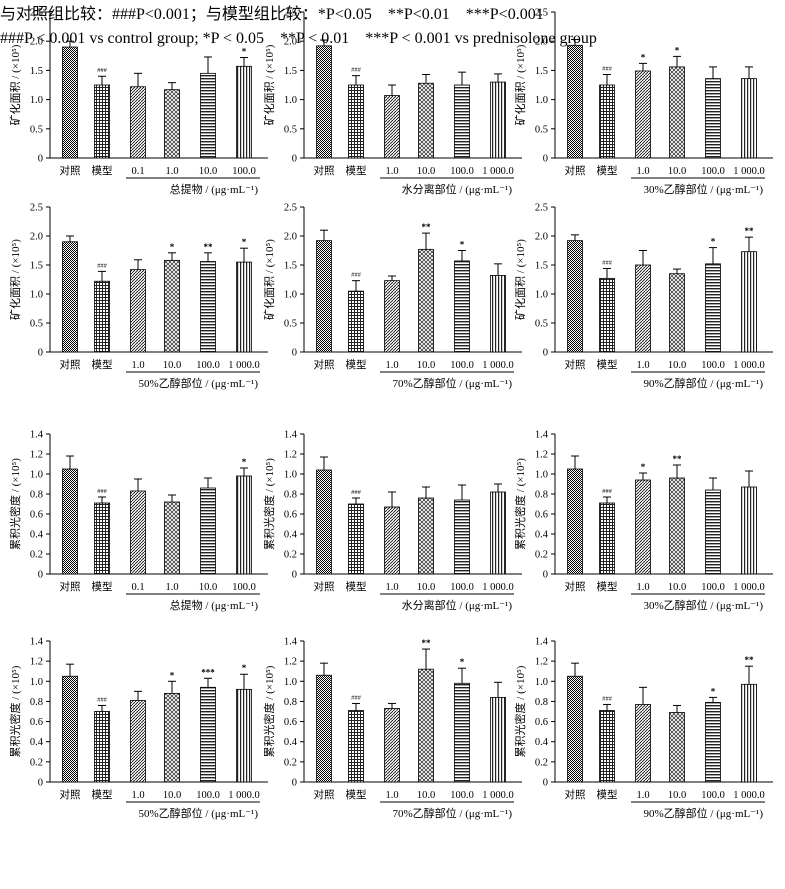 This screenshot has width=785, height=889. Describe the element at coordinates (541, 702) in the screenshot. I see `y-tick-label: 0.8` at that location.